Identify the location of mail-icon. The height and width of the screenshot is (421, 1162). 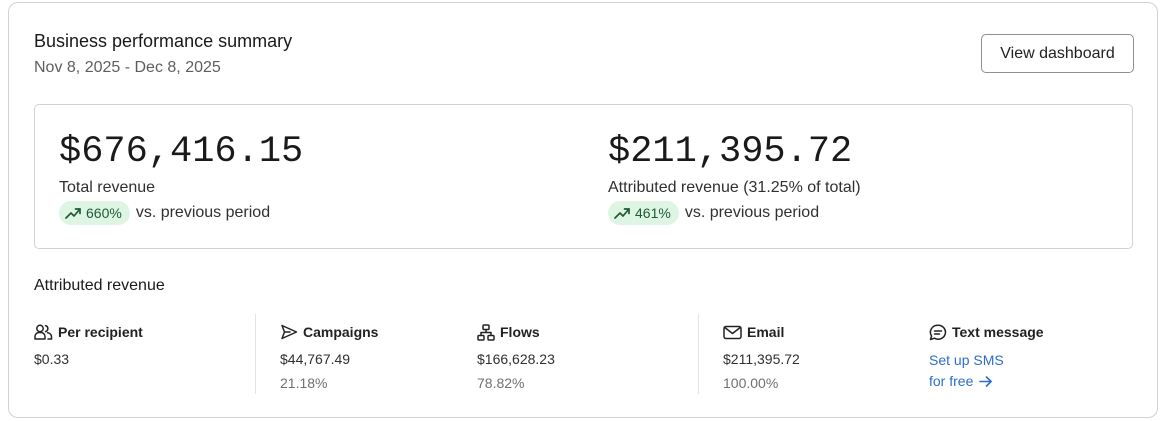
(732, 332).